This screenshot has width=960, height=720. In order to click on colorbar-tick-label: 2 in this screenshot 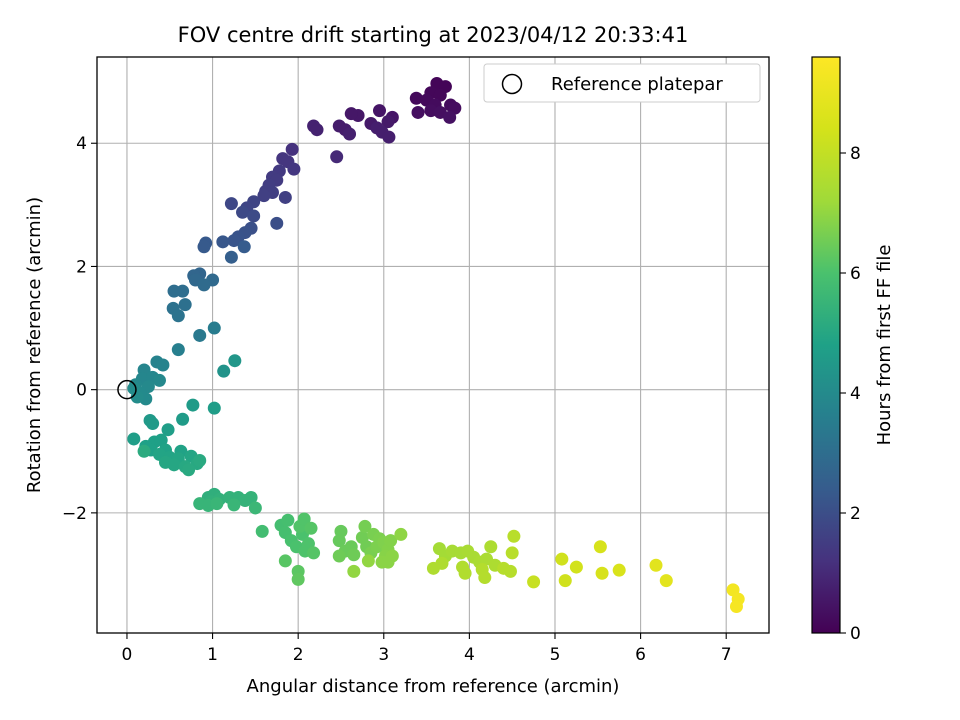, I will do `click(855, 514)`.